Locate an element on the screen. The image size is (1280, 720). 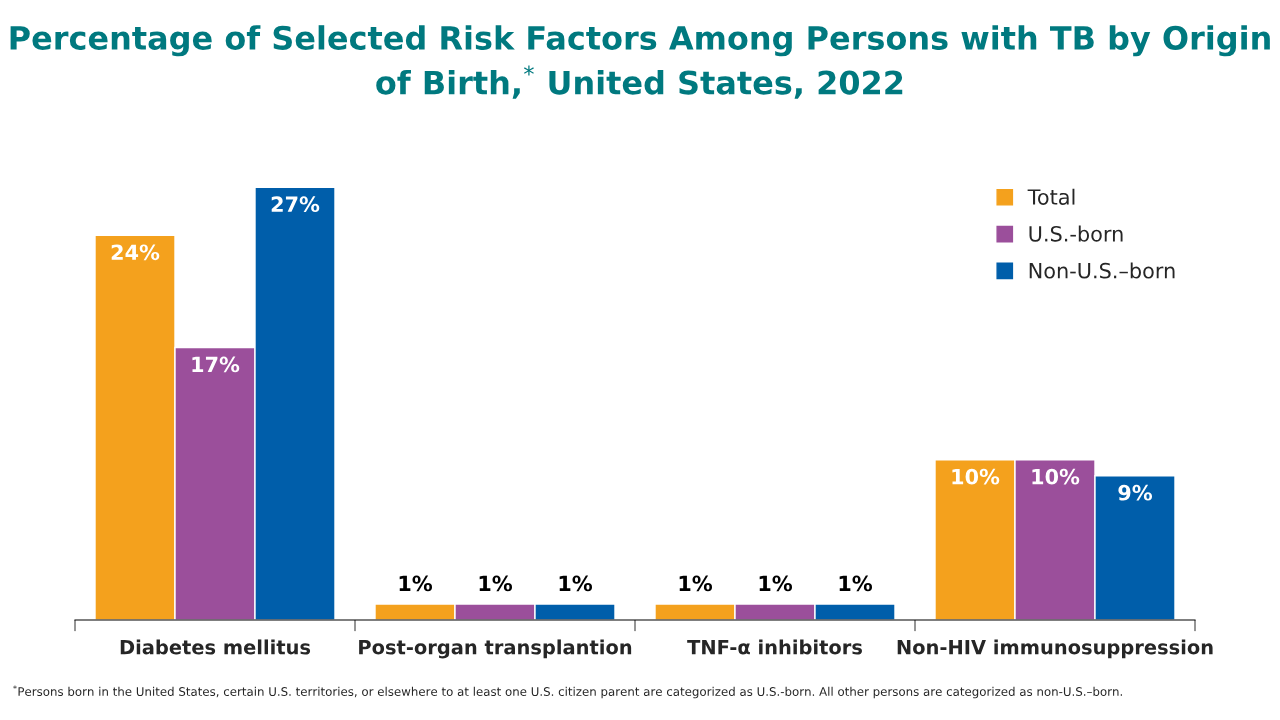
x-tick-label: Post-organ transplantion is located at coordinates (495, 649).